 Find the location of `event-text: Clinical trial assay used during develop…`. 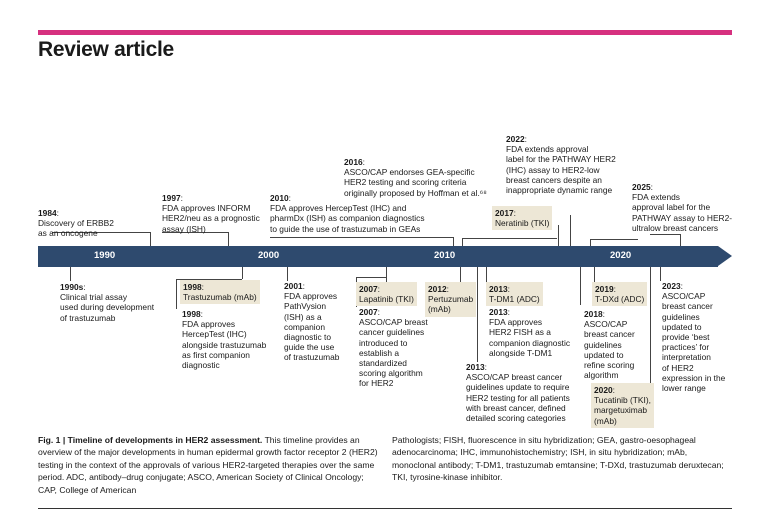

event-text: Clinical trial assay used during develop… is located at coordinates (107, 307).